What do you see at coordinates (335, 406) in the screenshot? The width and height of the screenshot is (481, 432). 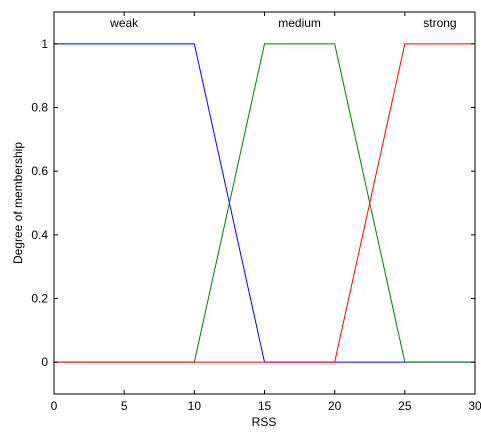 I see `x-tick-label: 20` at bounding box center [335, 406].